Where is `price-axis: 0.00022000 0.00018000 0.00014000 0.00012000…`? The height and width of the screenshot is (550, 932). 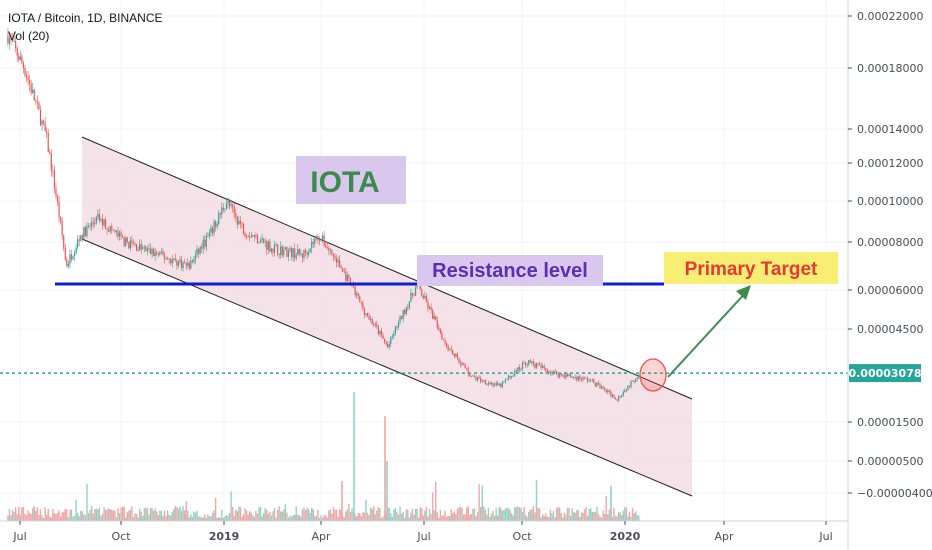
price-axis: 0.00022000 0.00018000 0.00014000 0.00012000… is located at coordinates (889, 275).